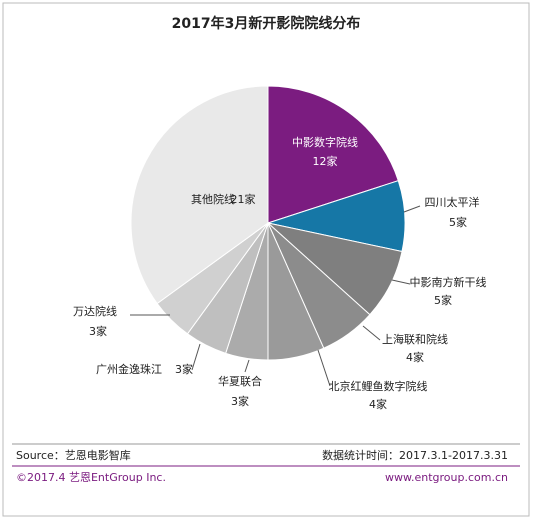  I want to click on slice-label: 中影数字院线, so click(325, 142).